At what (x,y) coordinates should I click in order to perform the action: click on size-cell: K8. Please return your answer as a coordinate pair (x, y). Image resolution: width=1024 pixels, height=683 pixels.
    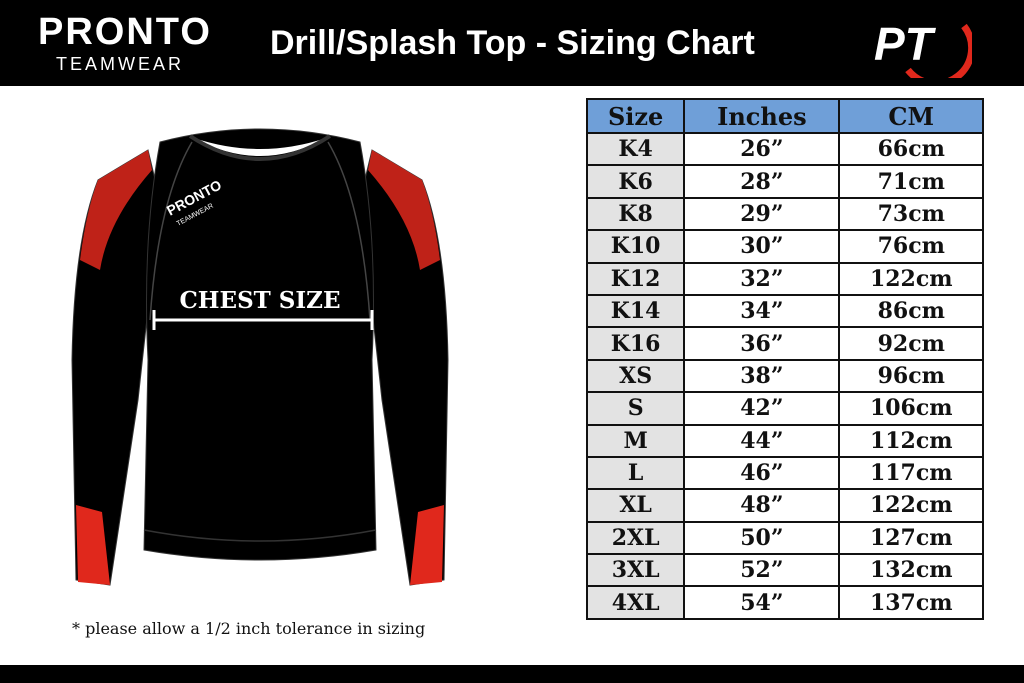
    Looking at the image, I should click on (635, 214).